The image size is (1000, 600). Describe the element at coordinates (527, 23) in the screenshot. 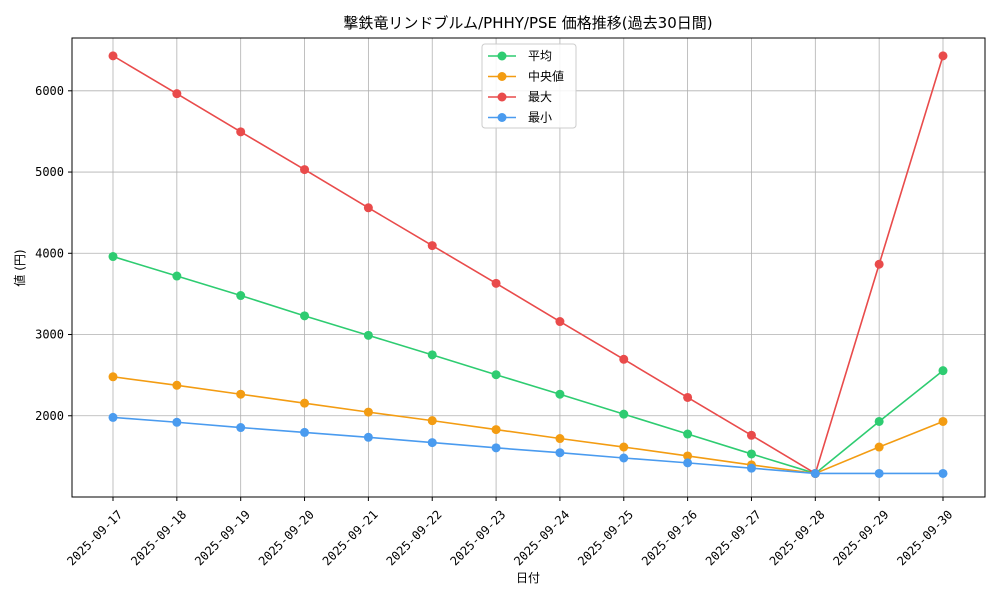

I see `chart-title: 撃鉄竜リンドブルム/PHHY/PSE 価格推移(過去30日間)` at that location.